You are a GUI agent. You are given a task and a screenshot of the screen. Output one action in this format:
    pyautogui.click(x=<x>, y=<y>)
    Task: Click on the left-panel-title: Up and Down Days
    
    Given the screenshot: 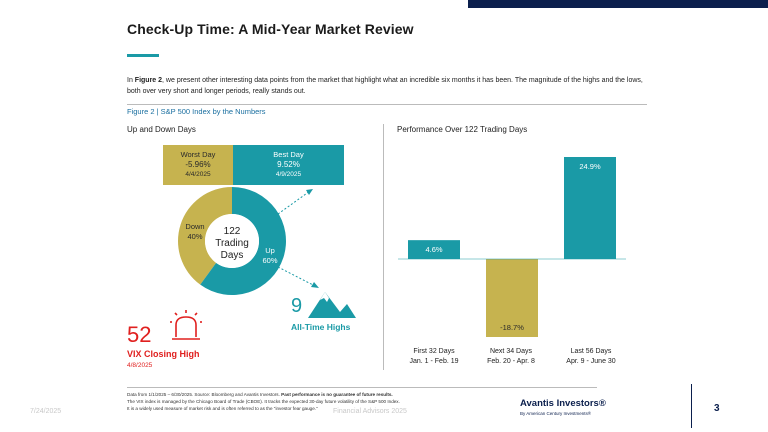 What is the action you would take?
    pyautogui.click(x=161, y=129)
    